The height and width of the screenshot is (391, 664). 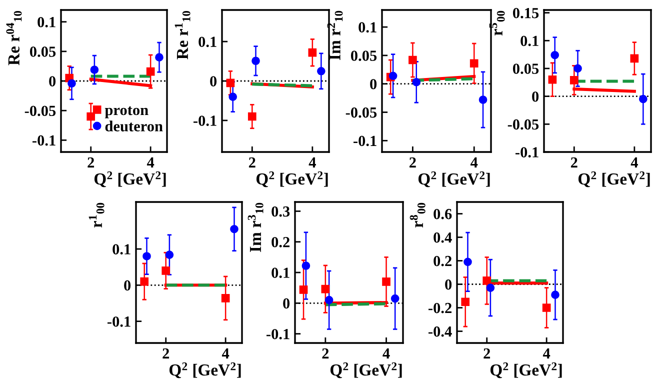 I want to click on y-axis-title: r$^{5}$$_{00}$, so click(x=497, y=23).